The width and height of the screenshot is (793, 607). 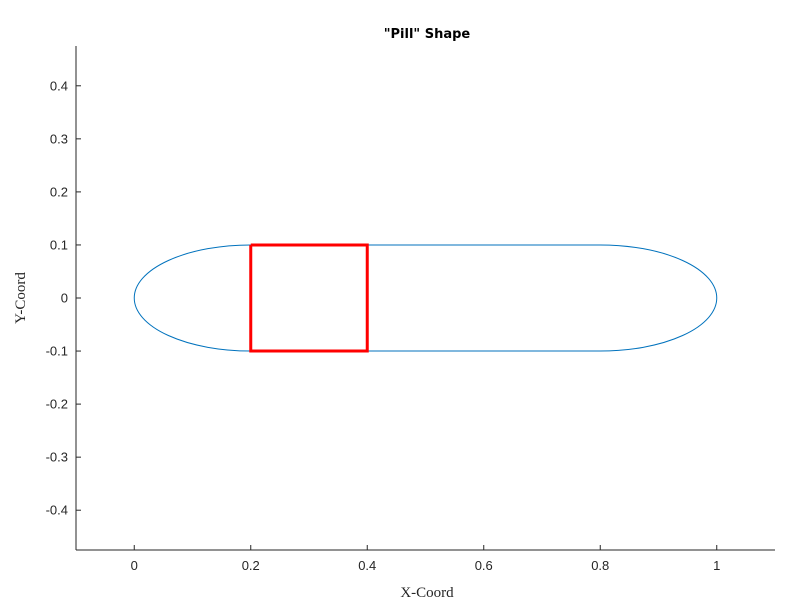 I want to click on y-tick-label: -0.3, so click(x=57, y=457).